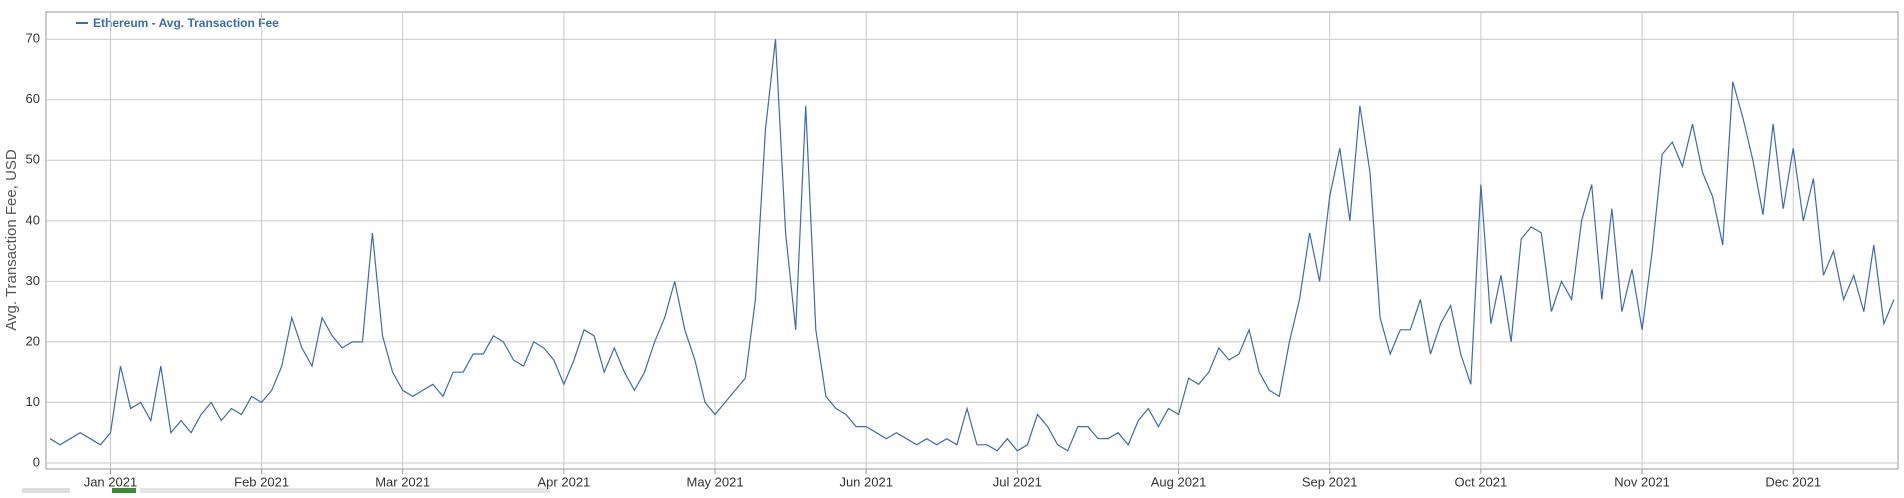  Describe the element at coordinates (11, 240) in the screenshot. I see `y-axis-label: Avg. Transaction Fee, USD` at that location.